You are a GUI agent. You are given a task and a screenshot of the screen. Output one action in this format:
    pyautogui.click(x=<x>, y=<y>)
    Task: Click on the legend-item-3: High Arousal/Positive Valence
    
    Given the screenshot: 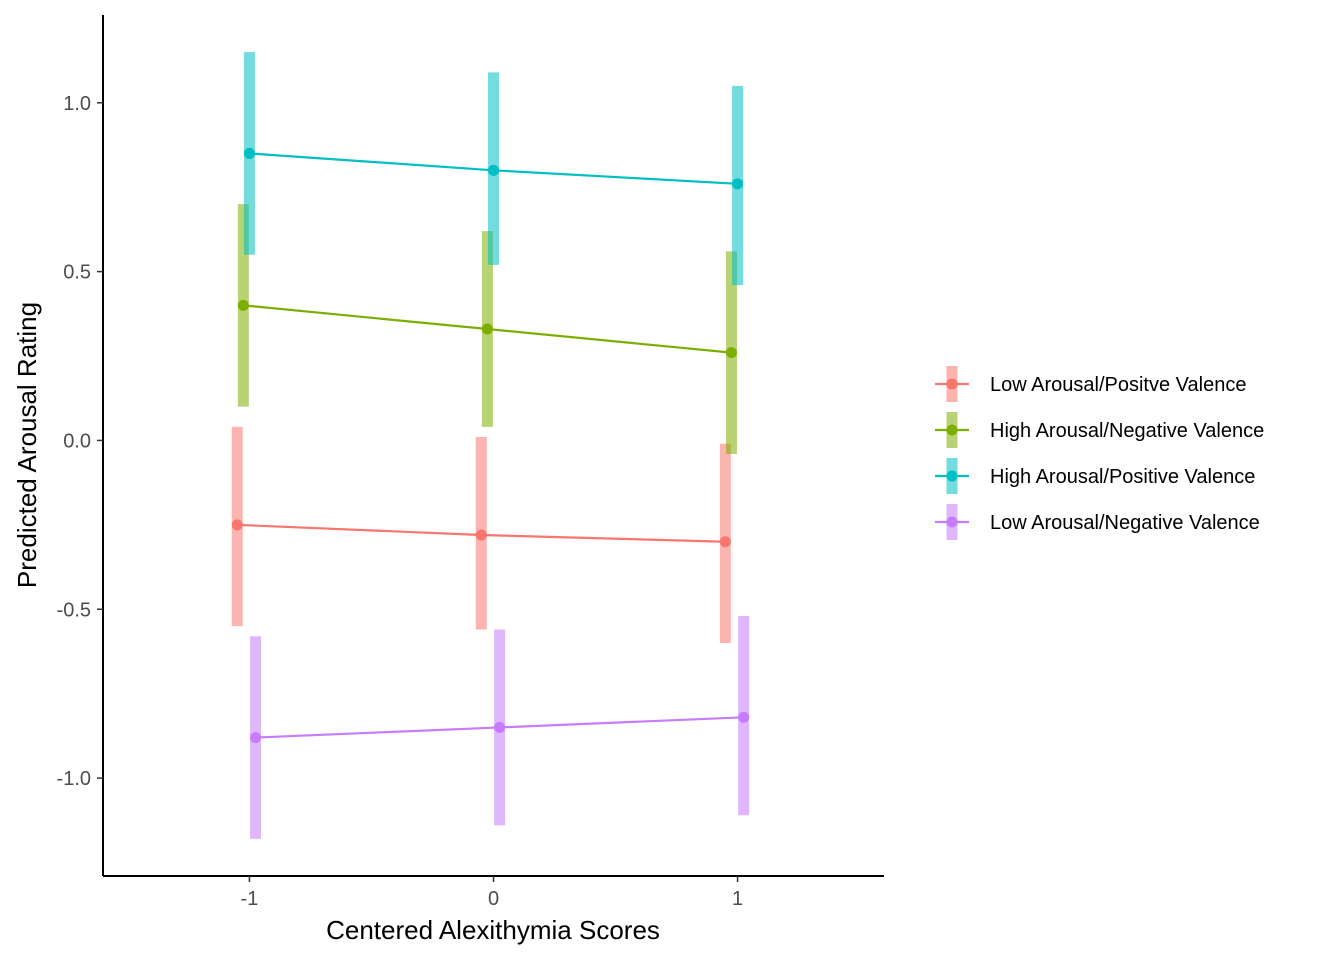 What is the action you would take?
    pyautogui.click(x=1095, y=476)
    